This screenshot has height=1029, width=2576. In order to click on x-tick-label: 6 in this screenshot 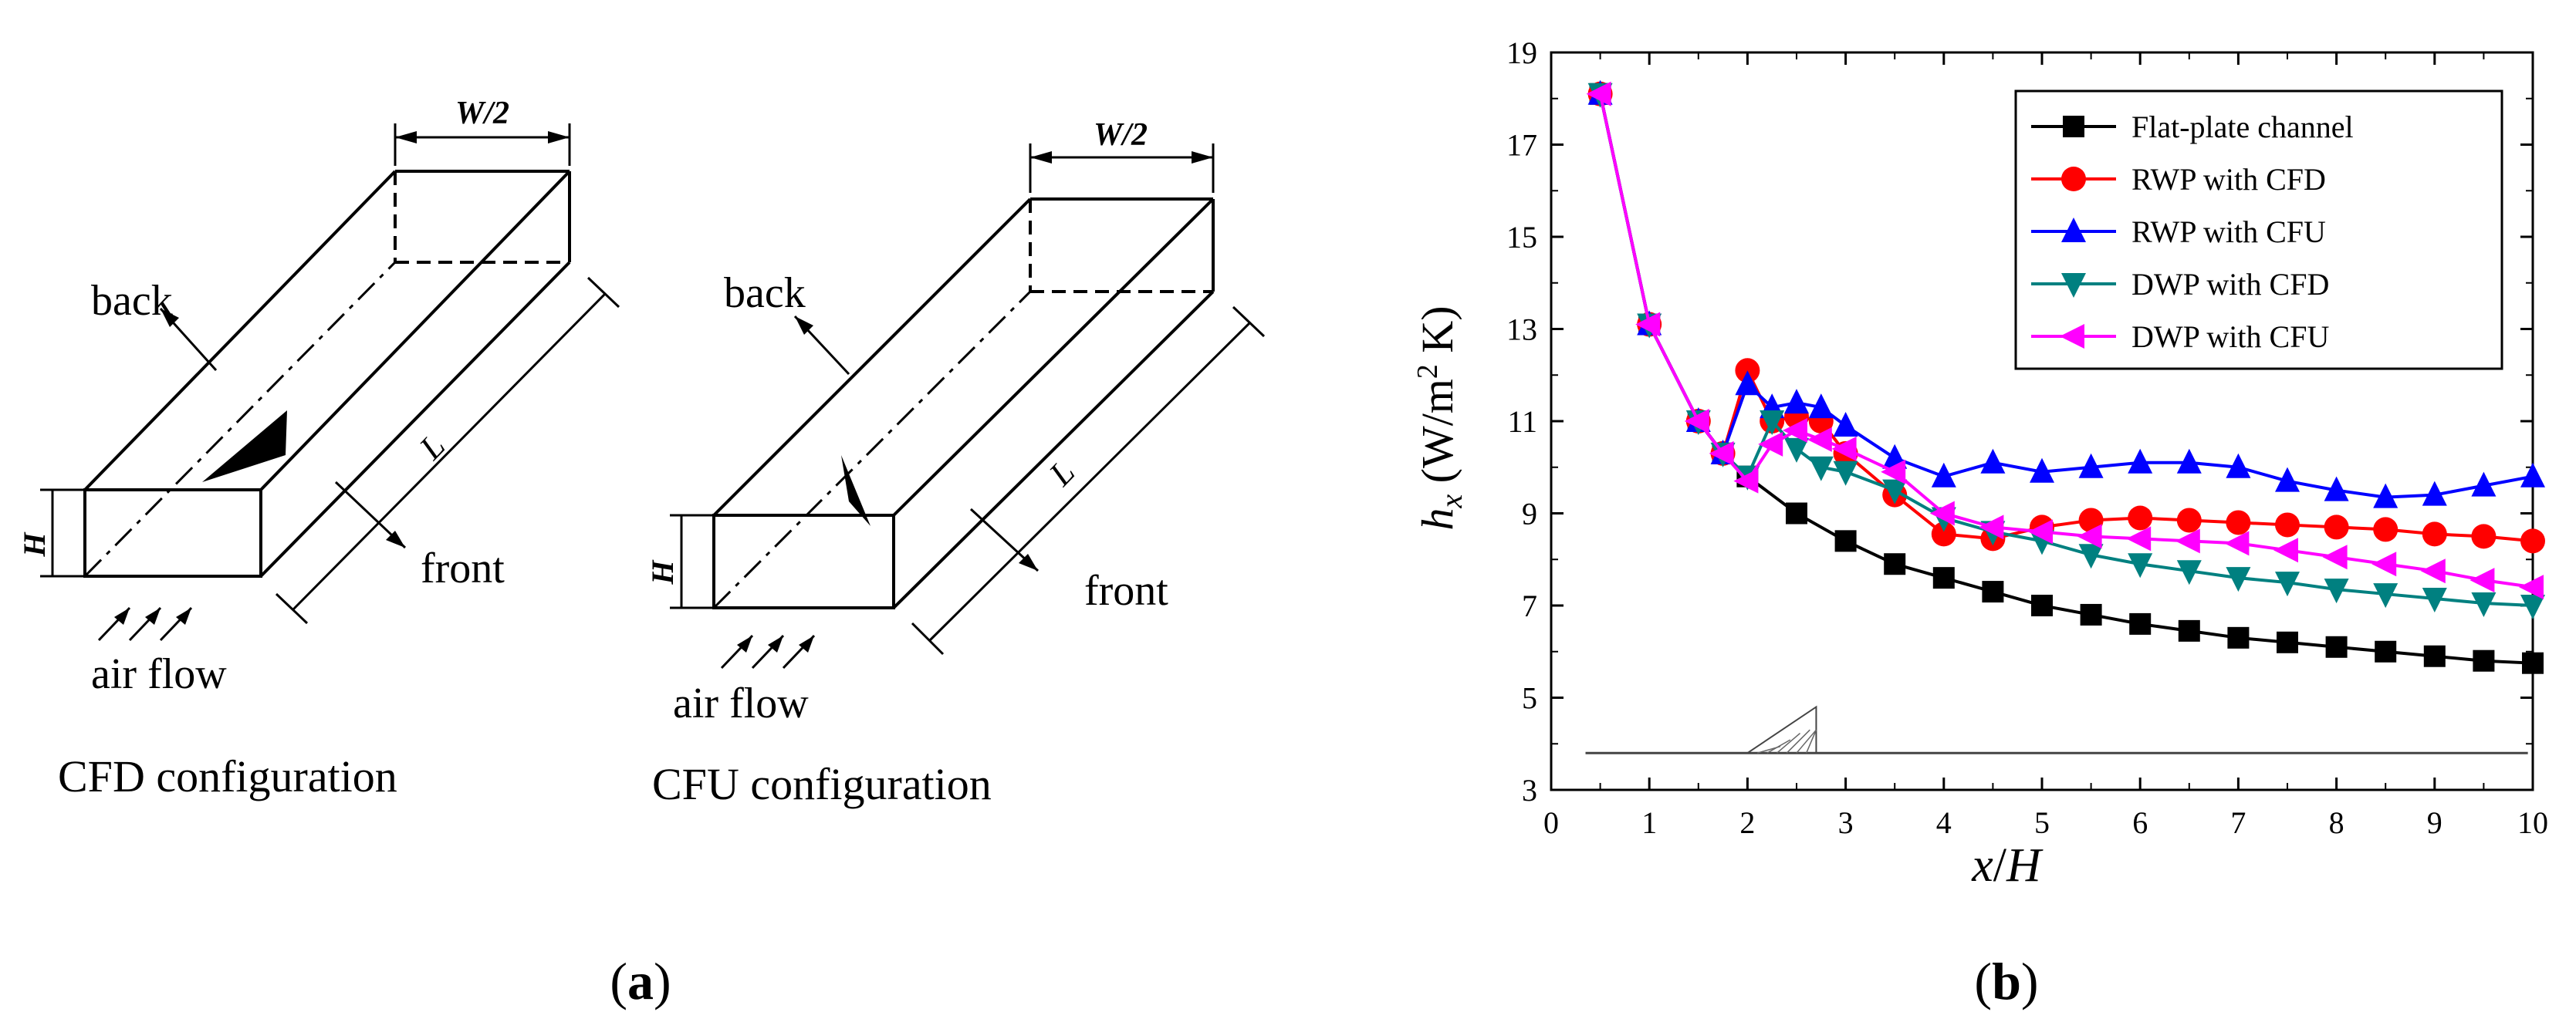, I will do `click(2140, 822)`.